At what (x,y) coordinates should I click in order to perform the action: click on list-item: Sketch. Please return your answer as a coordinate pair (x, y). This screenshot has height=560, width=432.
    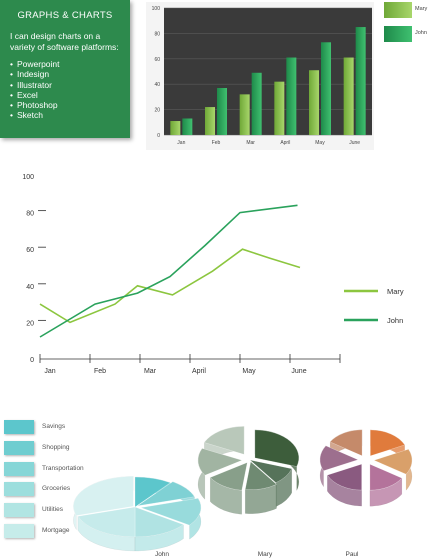
    Looking at the image, I should click on (70, 115).